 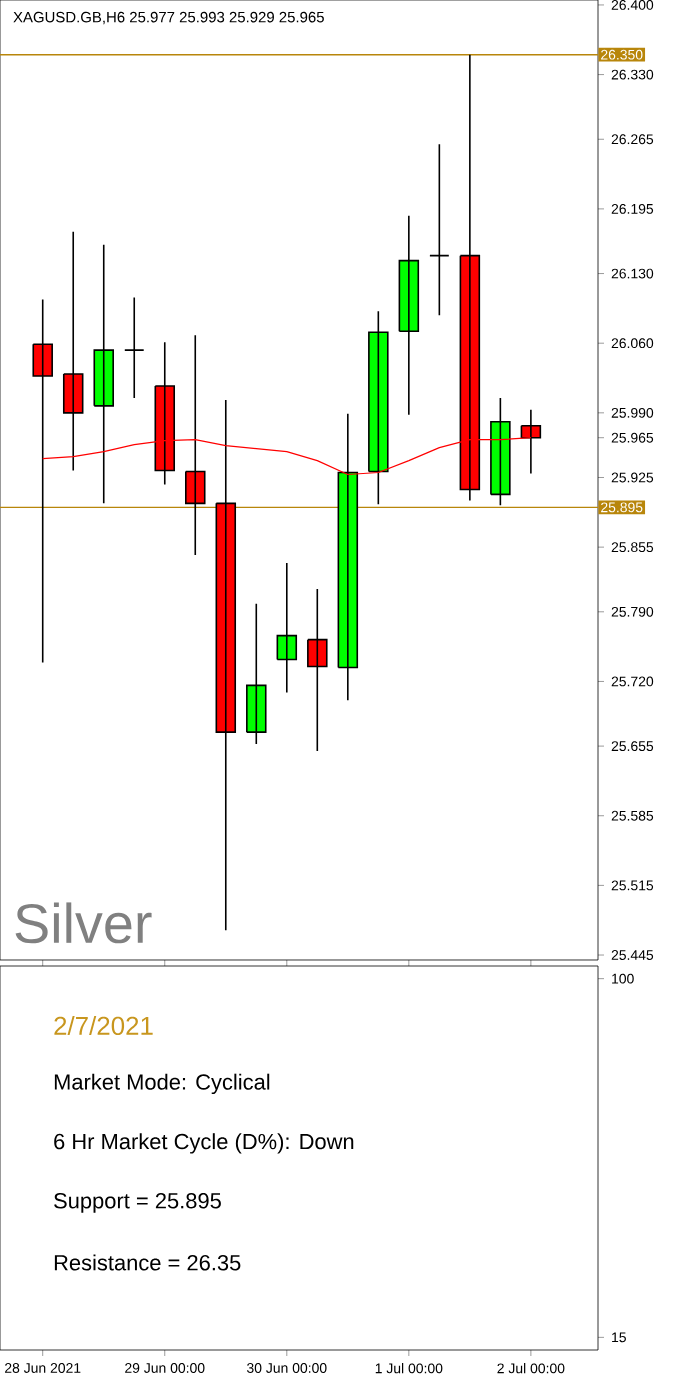 I want to click on text: 2/7/2021, so click(x=103, y=1026).